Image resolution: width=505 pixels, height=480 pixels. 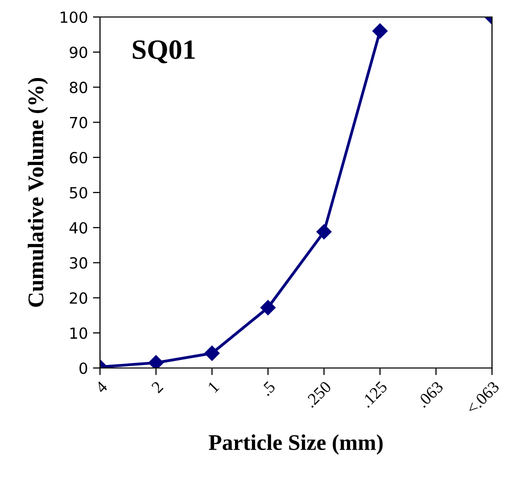 What do you see at coordinates (79, 228) in the screenshot?
I see `y-tick-label: 40` at bounding box center [79, 228].